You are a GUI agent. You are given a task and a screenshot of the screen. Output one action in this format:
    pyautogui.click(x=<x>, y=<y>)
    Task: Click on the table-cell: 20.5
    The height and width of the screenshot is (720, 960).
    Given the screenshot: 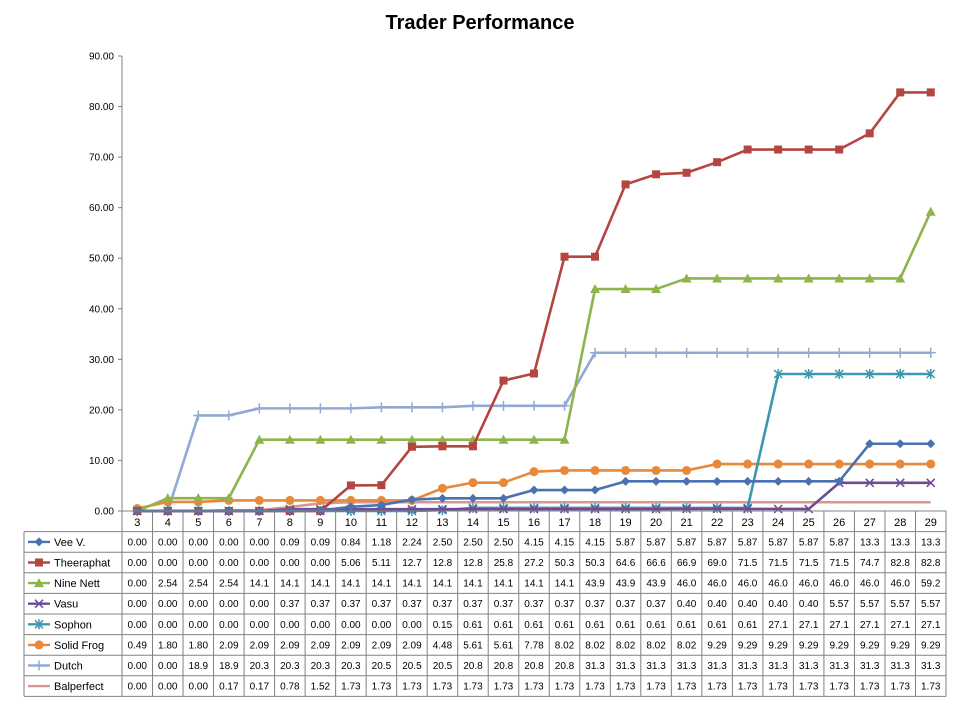 What is the action you would take?
    pyautogui.click(x=412, y=666)
    